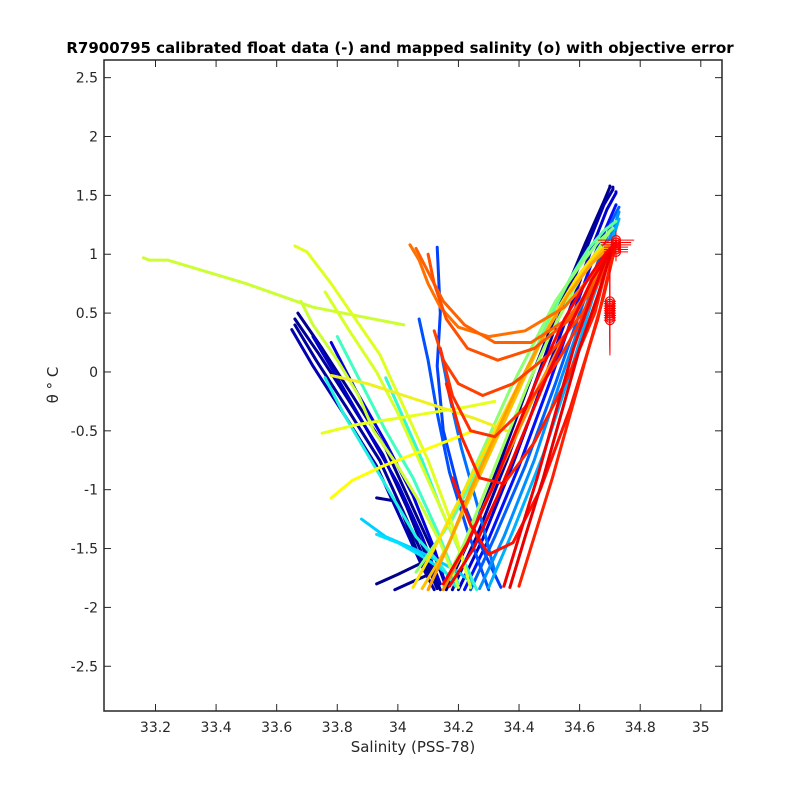  I want to click on y-tick-label: 2.5, so click(87, 79).